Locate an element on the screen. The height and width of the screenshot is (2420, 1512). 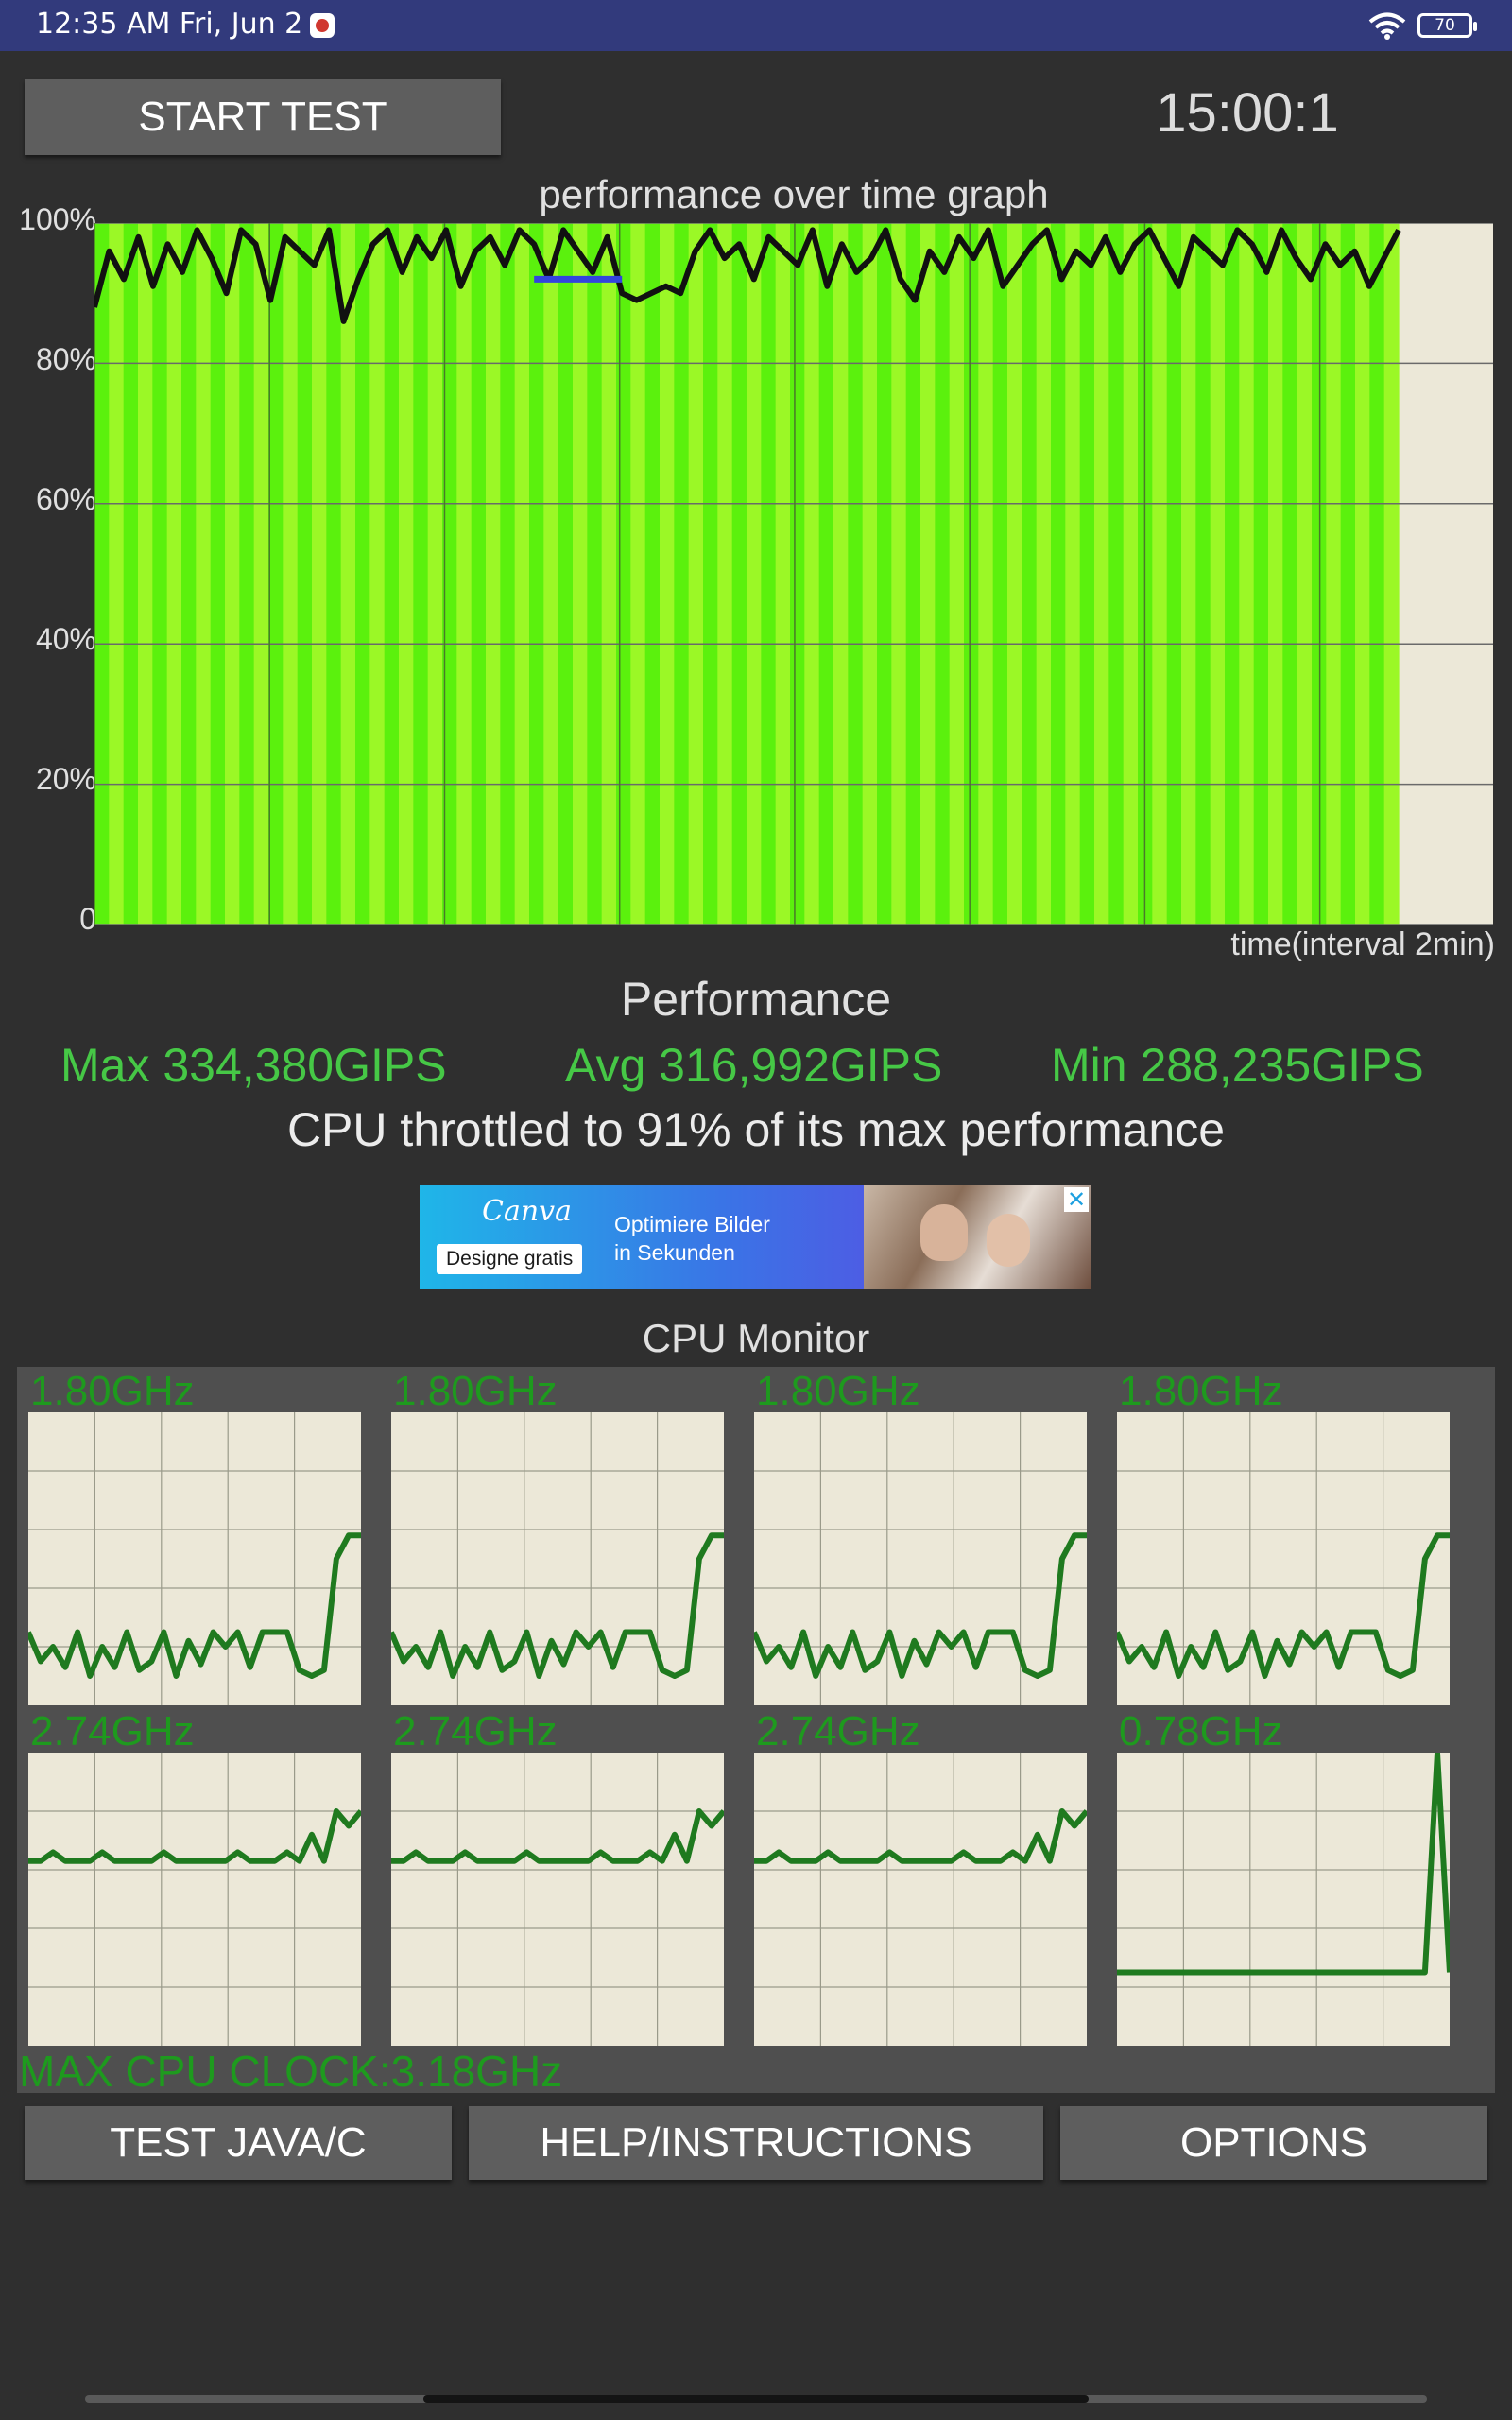
cpu-core-7: 0.78GHz is located at coordinates (1283, 1879).